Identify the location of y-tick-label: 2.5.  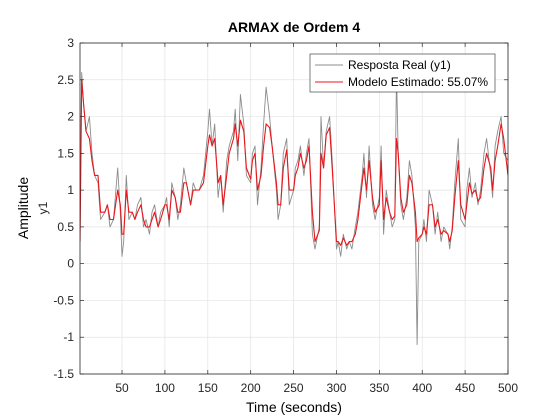
(65, 80).